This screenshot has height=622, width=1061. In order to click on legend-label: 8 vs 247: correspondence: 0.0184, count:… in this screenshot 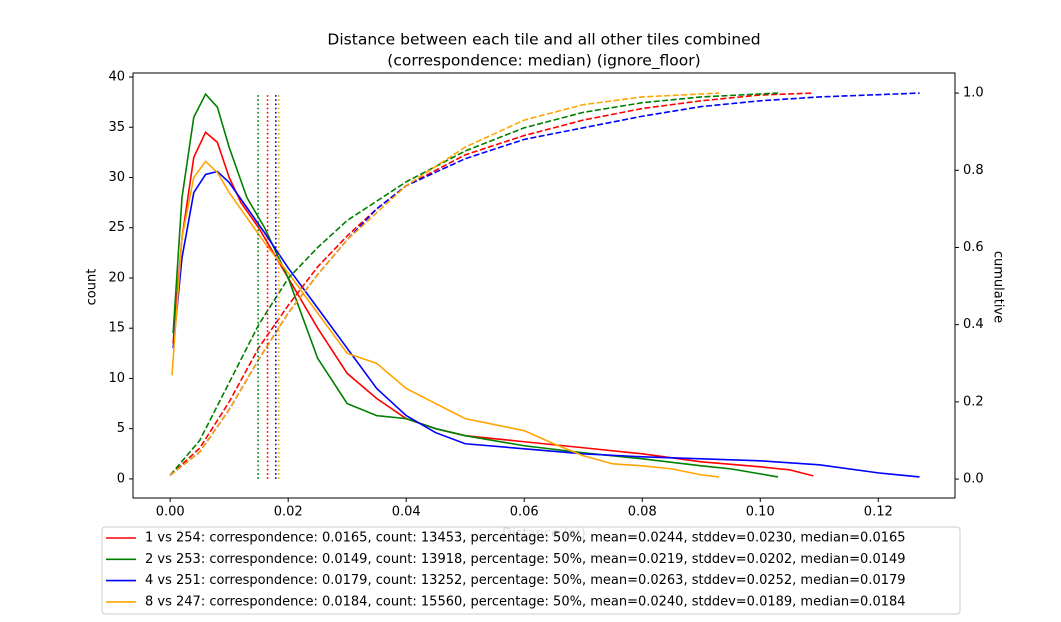, I will do `click(525, 601)`.